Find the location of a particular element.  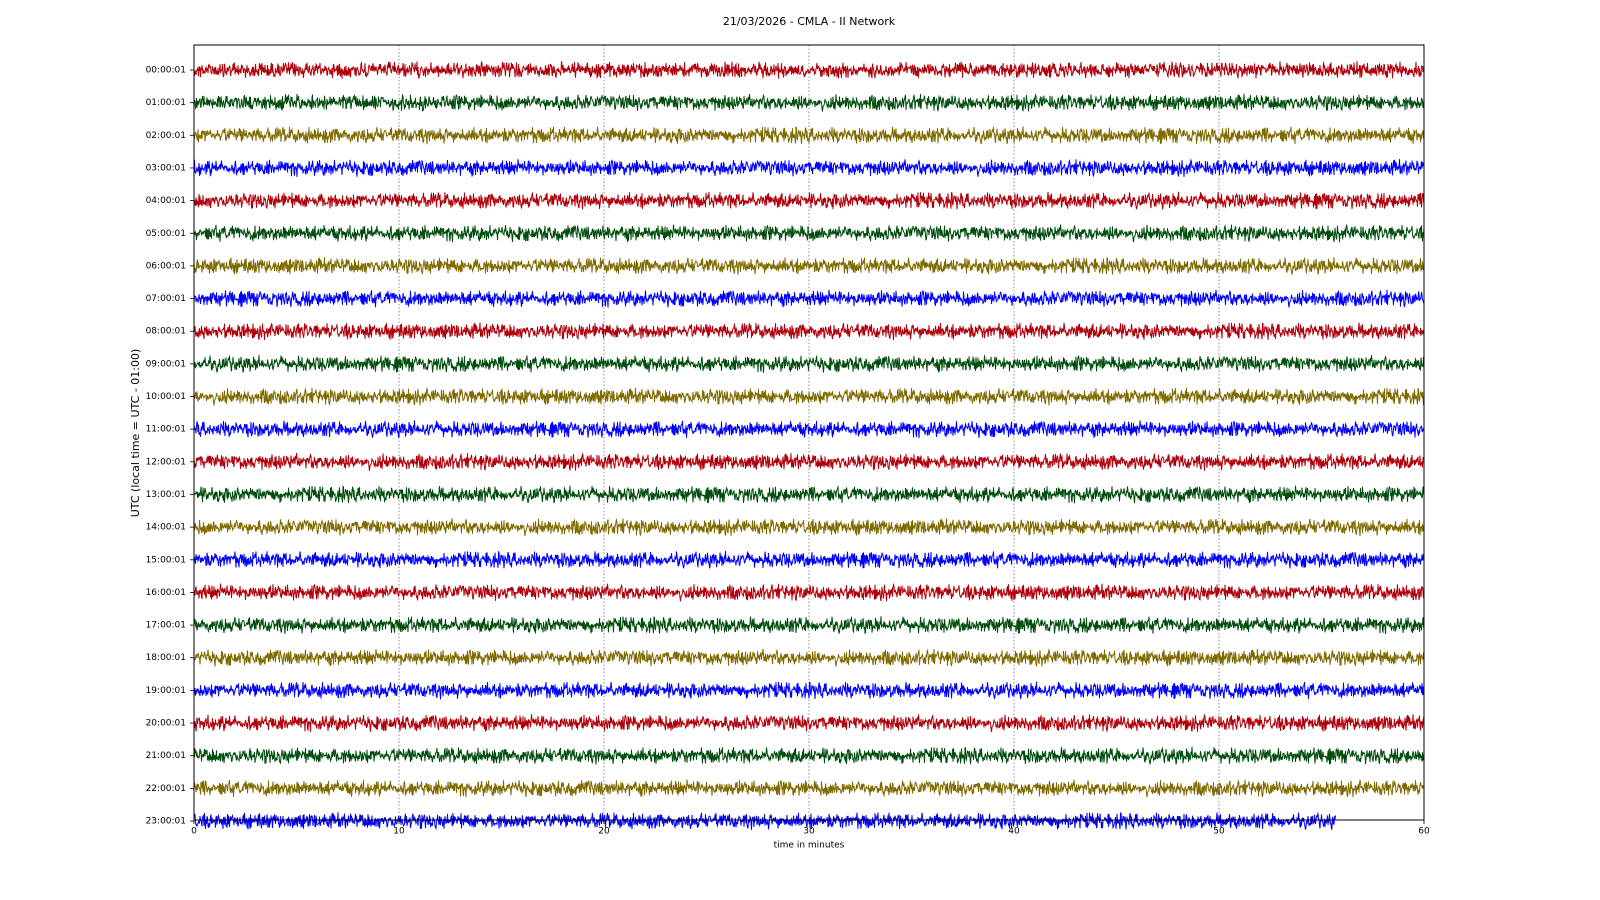

y-tick-label: 19:00:01 is located at coordinates (166, 691).